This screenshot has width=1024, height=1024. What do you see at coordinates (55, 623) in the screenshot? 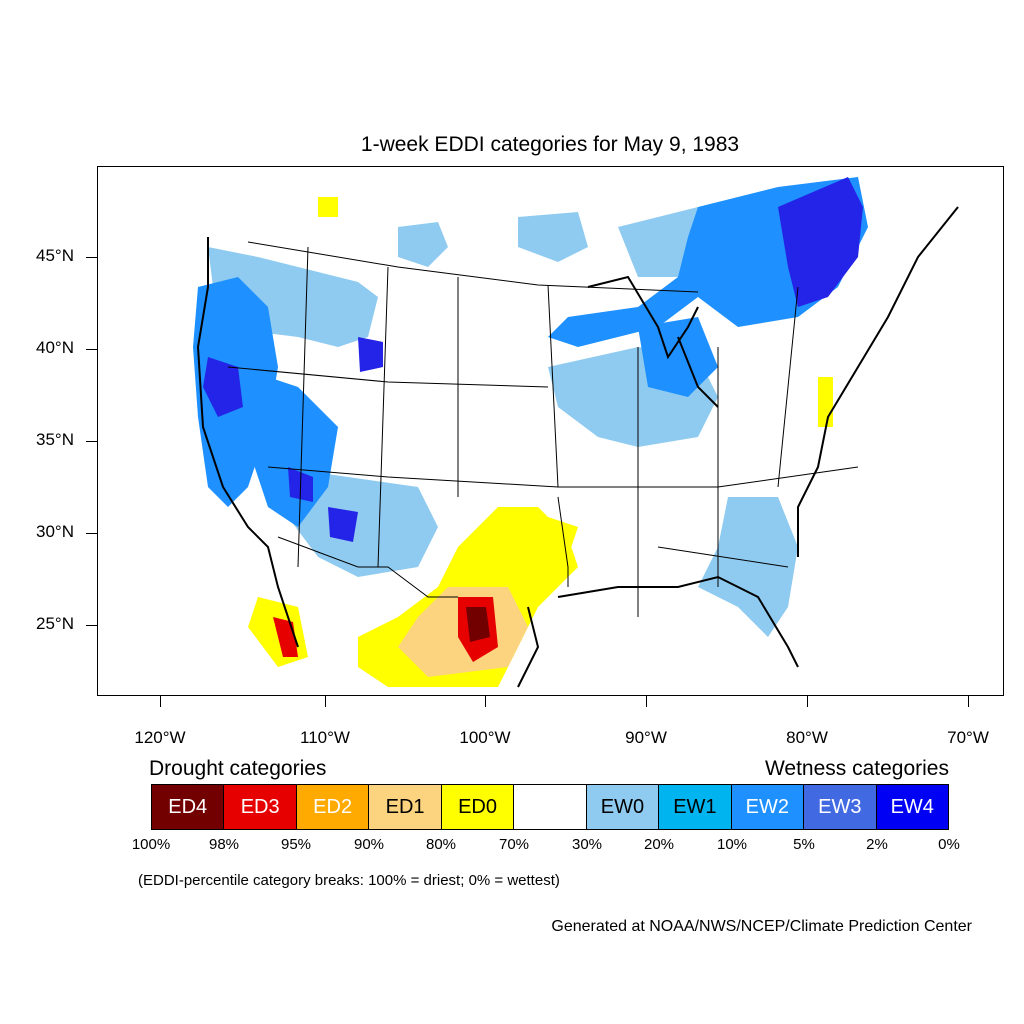
I see `lat-label: 25°N` at bounding box center [55, 623].